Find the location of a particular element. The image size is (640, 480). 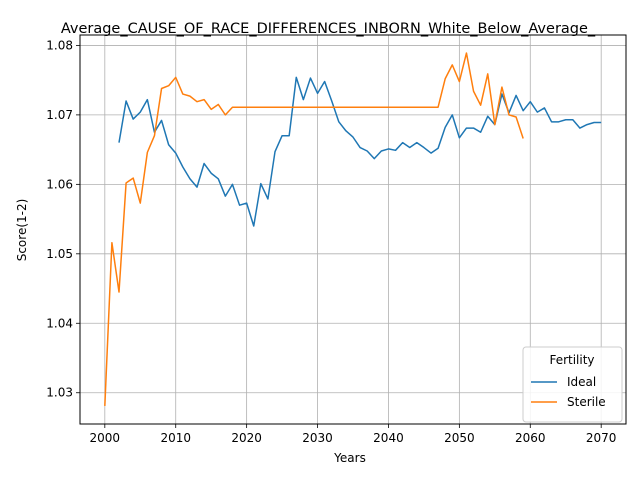

y-tick-label: 1.06 is located at coordinates (59, 184).